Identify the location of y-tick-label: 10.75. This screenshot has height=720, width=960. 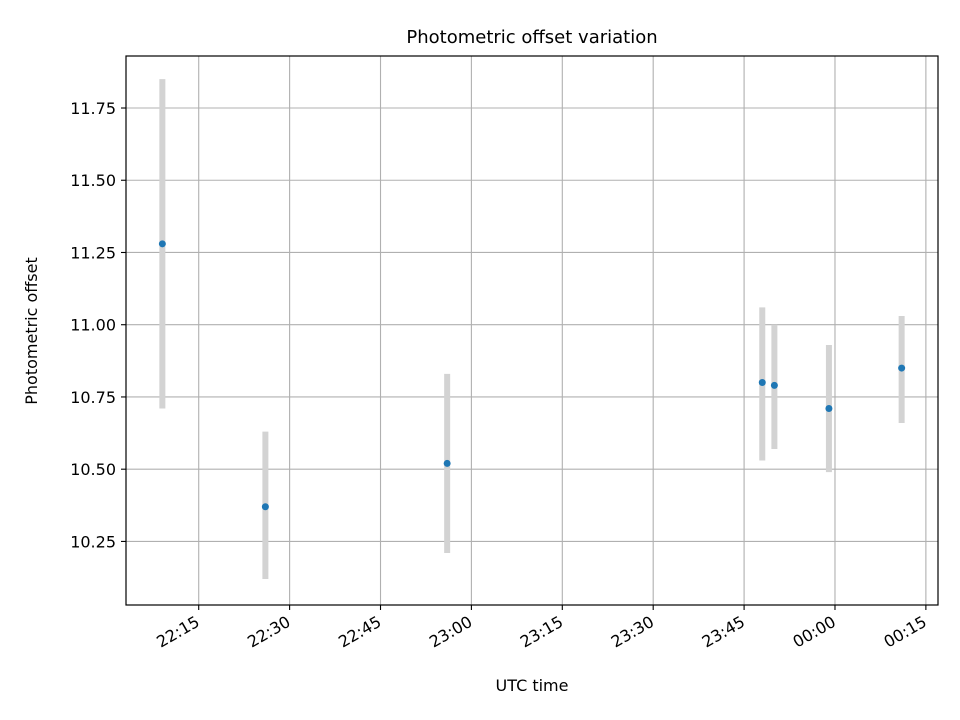
(93, 397).